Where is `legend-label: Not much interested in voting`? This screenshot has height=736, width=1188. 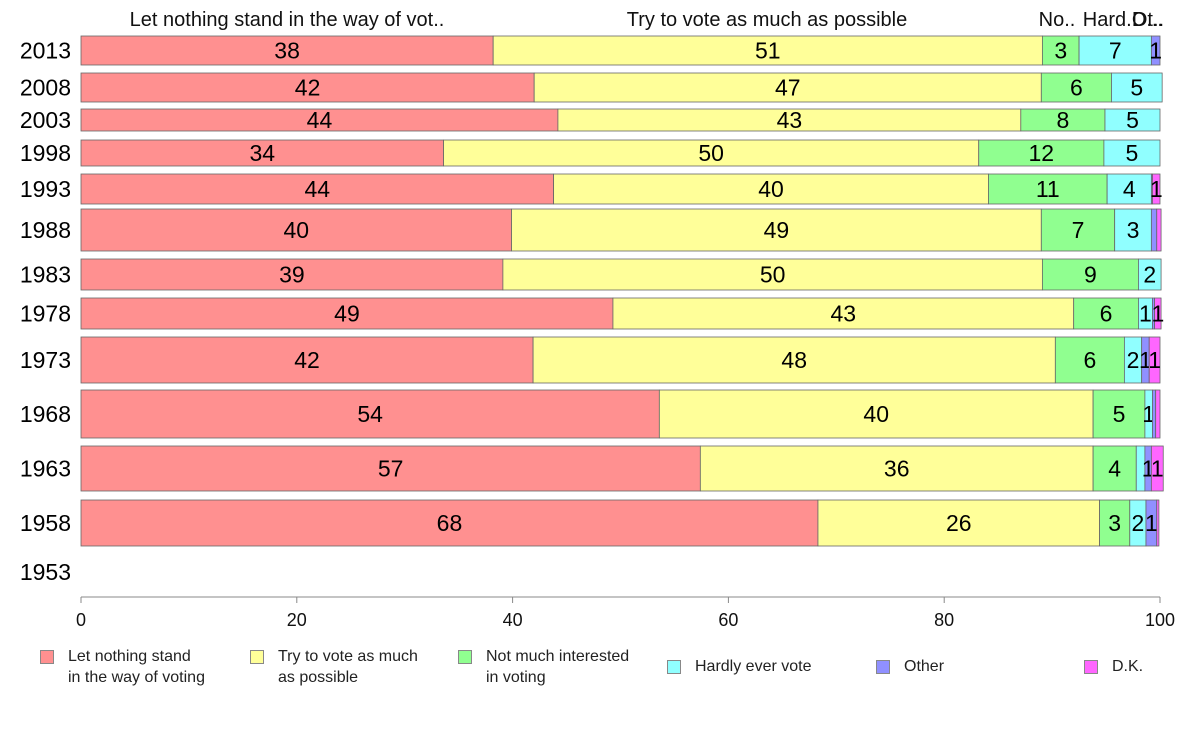
legend-label: Not much interested in voting is located at coordinates (558, 667).